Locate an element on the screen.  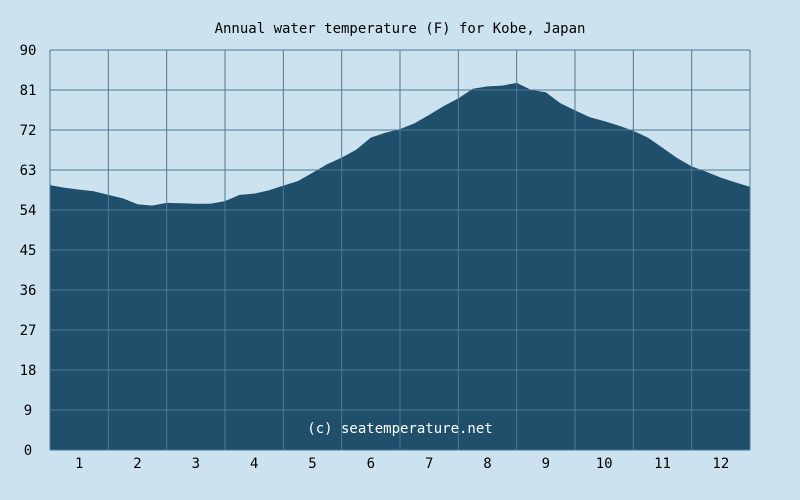
y-tick-label: 45 is located at coordinates (28, 251).